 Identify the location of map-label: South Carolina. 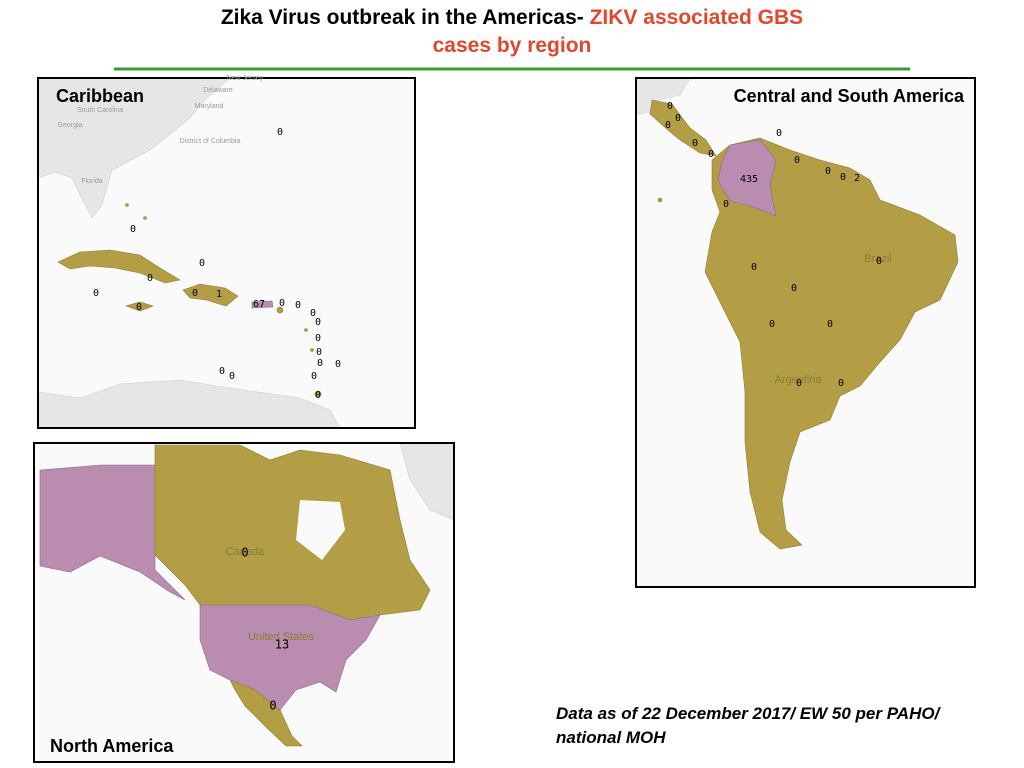
(100, 110).